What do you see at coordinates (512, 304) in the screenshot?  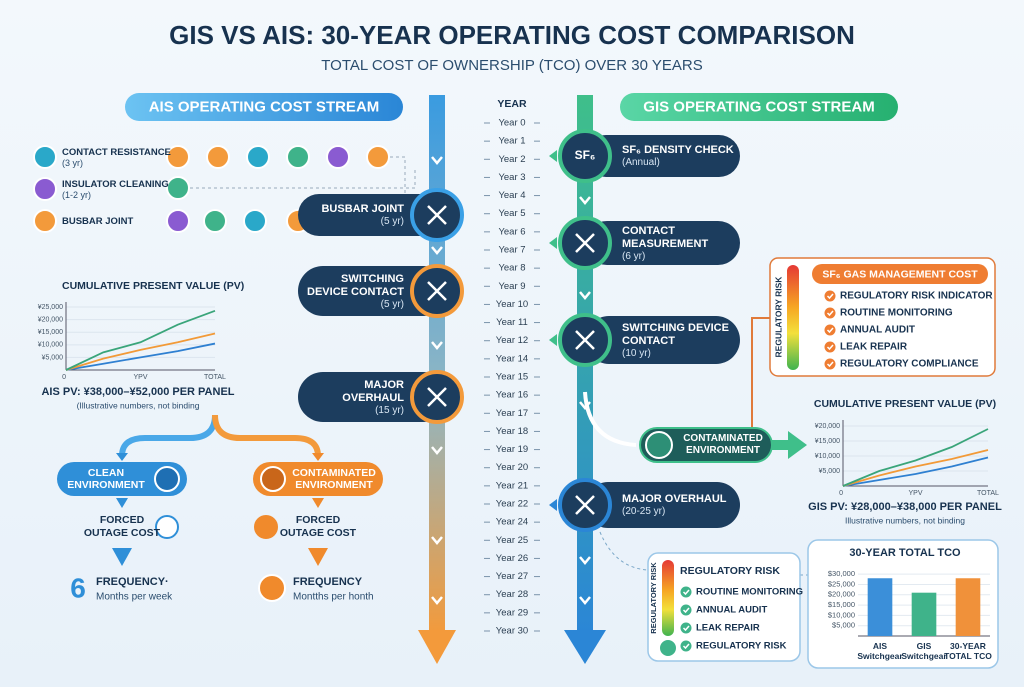 I see `year-label: Year 10` at bounding box center [512, 304].